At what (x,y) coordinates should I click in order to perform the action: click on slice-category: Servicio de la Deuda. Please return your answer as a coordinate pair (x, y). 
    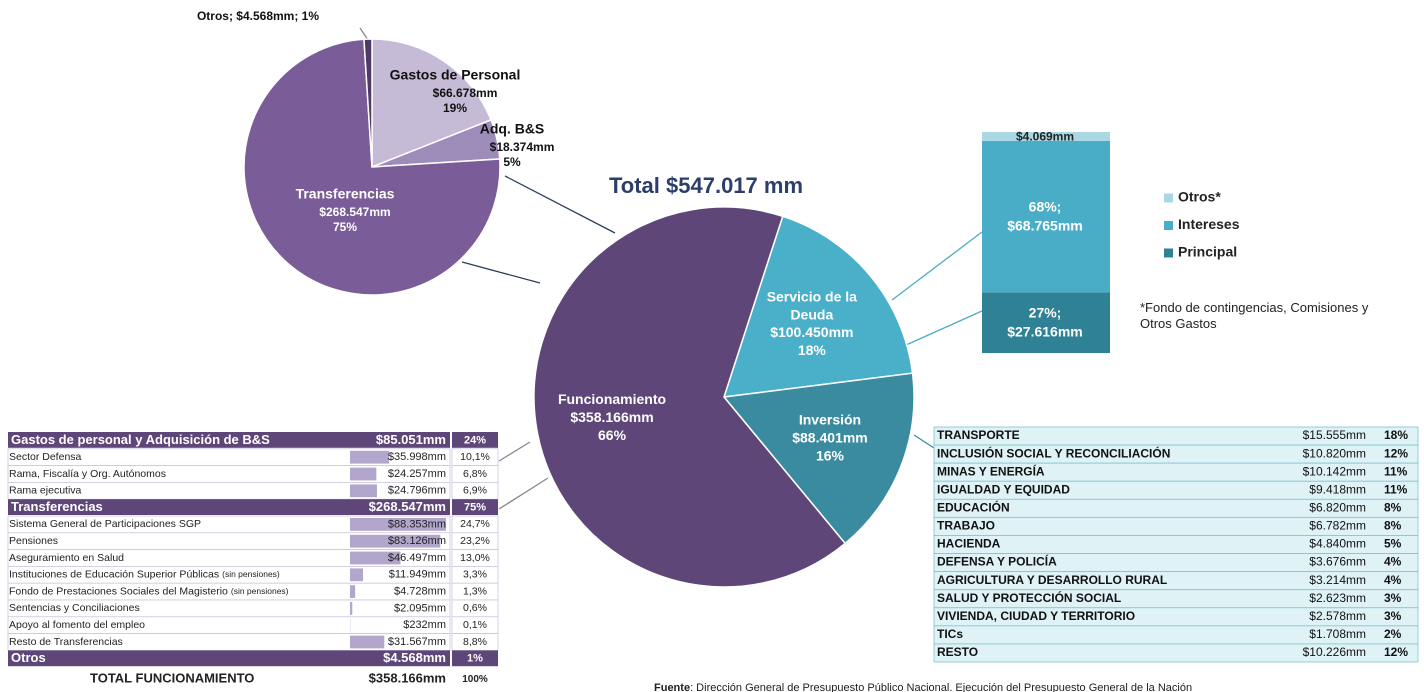
    Looking at the image, I should click on (812, 305).